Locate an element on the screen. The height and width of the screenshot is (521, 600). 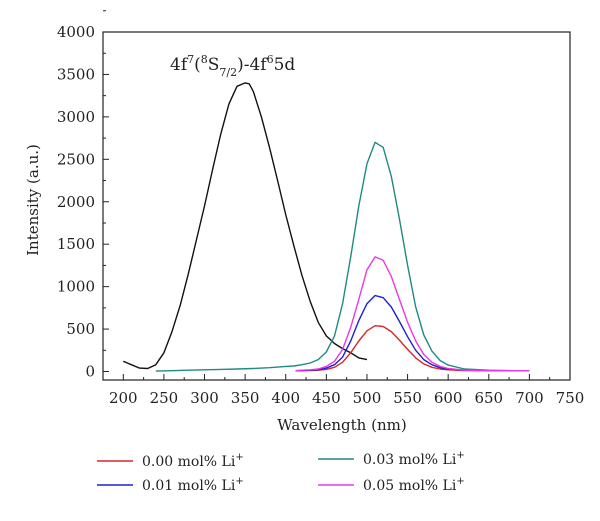
x-tick-label: 500 is located at coordinates (367, 398).